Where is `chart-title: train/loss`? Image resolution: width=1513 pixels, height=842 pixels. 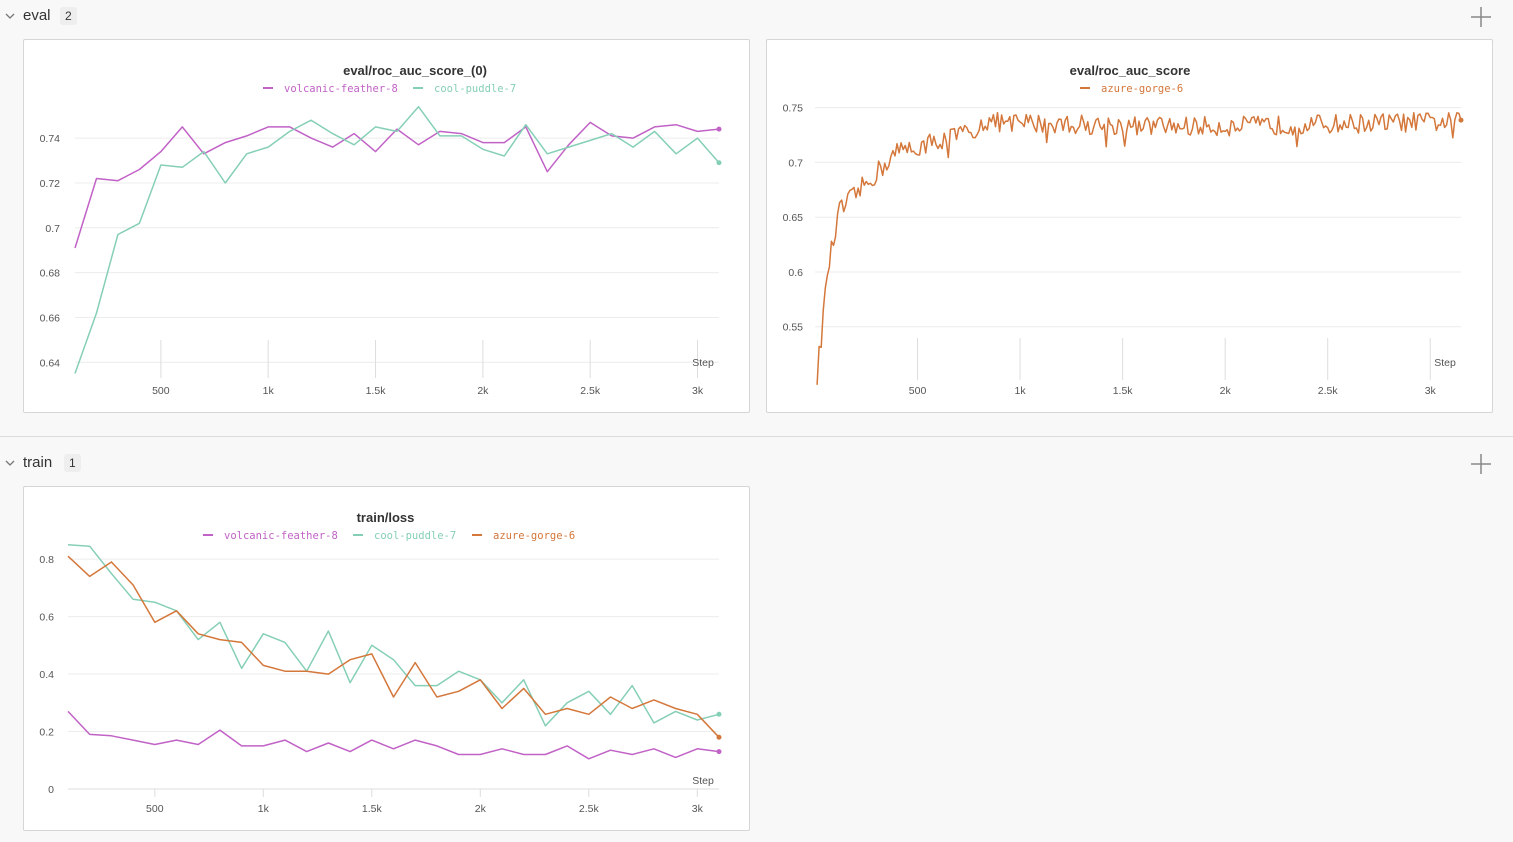
chart-title: train/loss is located at coordinates (386, 517).